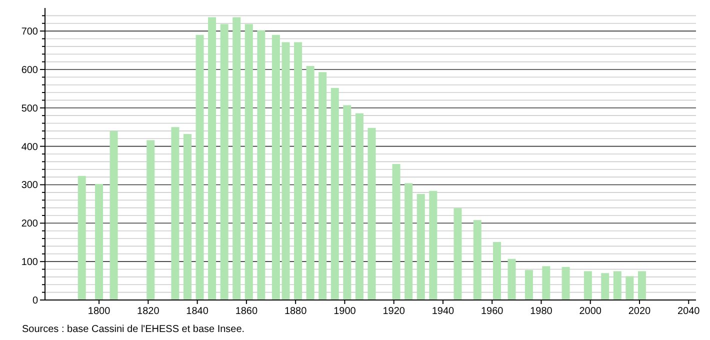 The width and height of the screenshot is (710, 340). I want to click on x-tick-label: 1960, so click(492, 311).